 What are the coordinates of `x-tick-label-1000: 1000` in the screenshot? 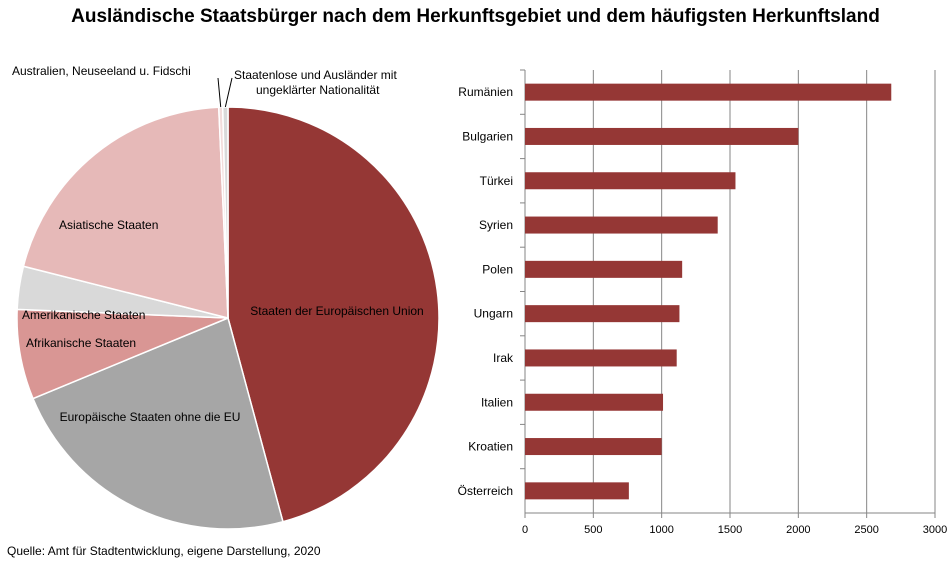 It's located at (661, 530).